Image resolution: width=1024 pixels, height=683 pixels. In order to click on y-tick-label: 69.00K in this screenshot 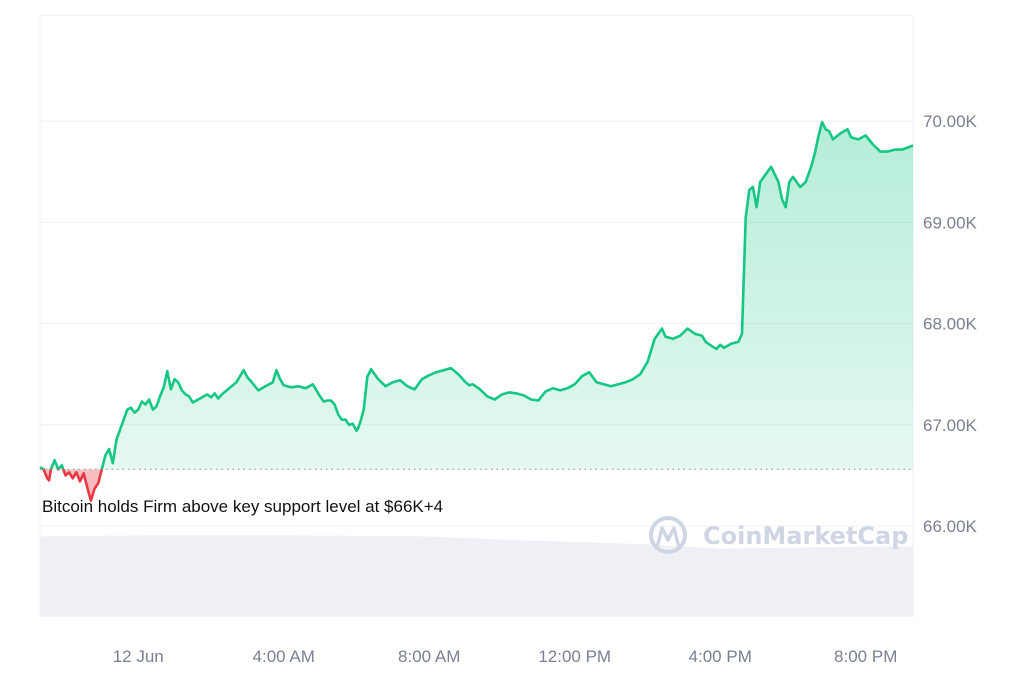, I will do `click(950, 222)`.